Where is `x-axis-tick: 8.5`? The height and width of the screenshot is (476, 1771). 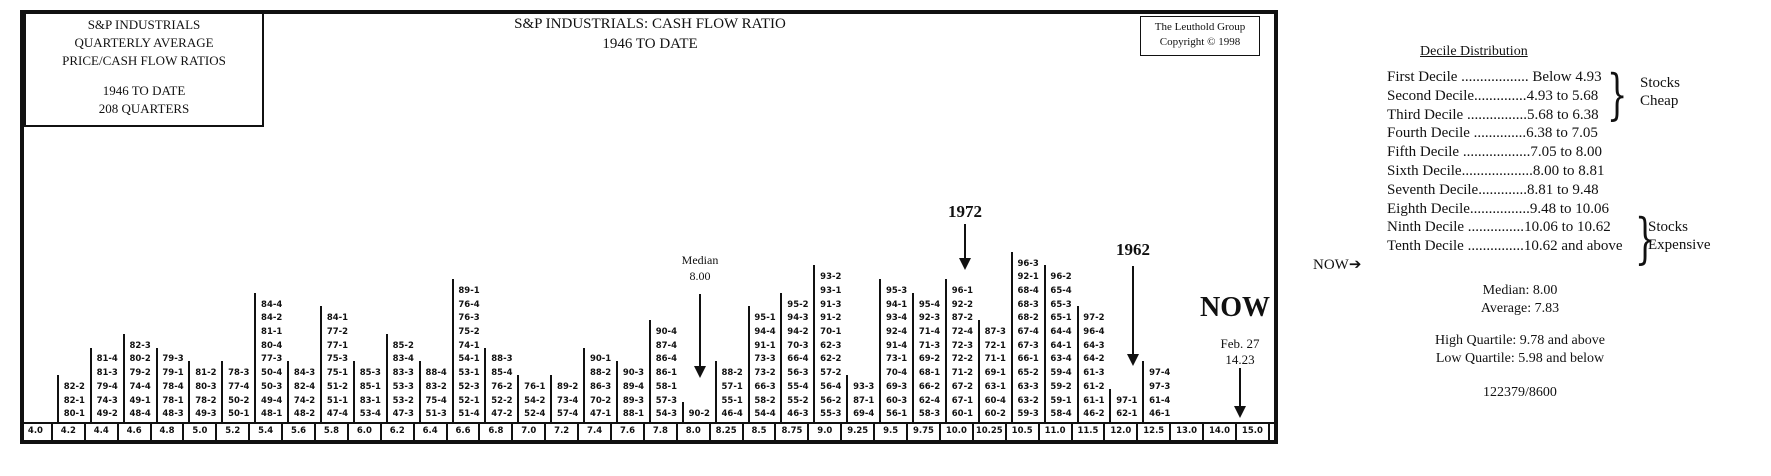 x-axis-tick: 8.5 is located at coordinates (760, 432).